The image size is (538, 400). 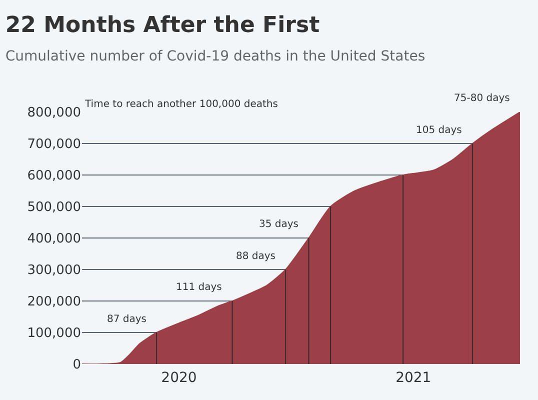 What do you see at coordinates (54, 270) in the screenshot?
I see `y-tick-label: 300,000` at bounding box center [54, 270].